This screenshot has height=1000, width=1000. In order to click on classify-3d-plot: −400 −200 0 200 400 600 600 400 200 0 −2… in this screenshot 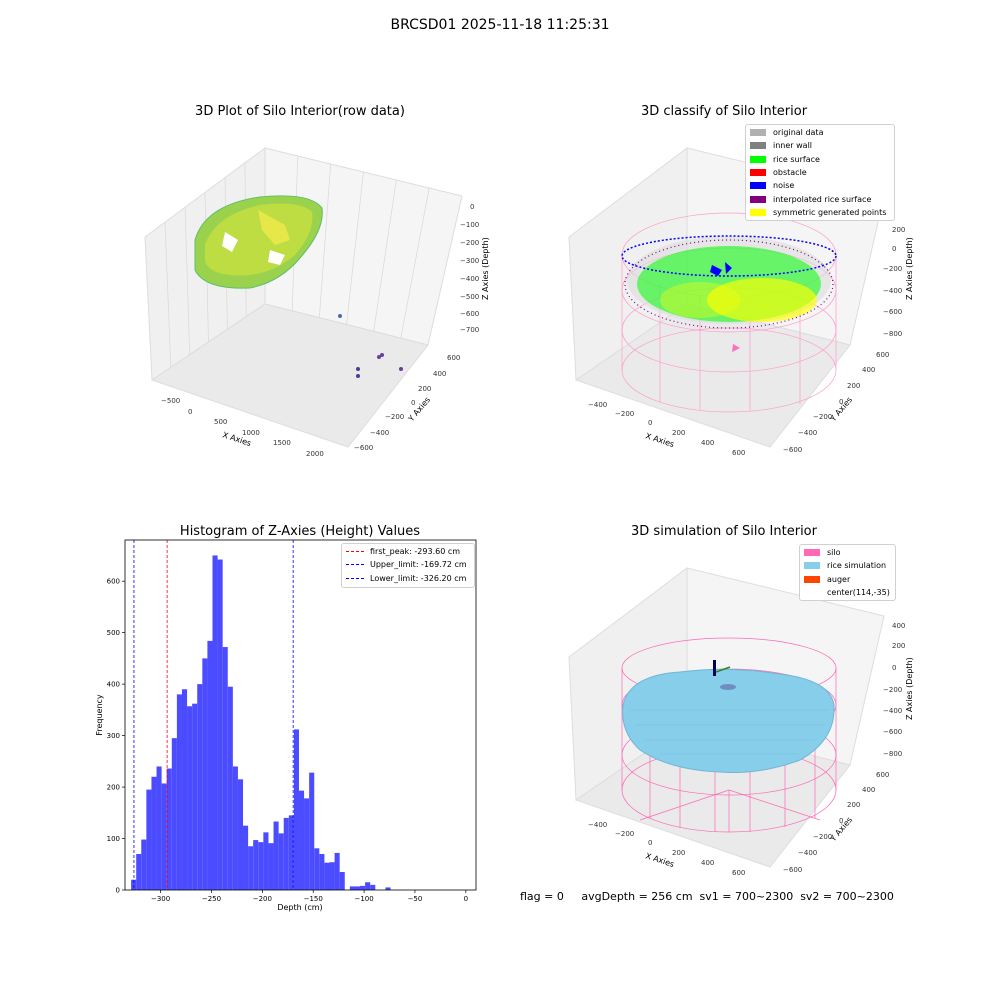, I will do `click(741, 301)`.